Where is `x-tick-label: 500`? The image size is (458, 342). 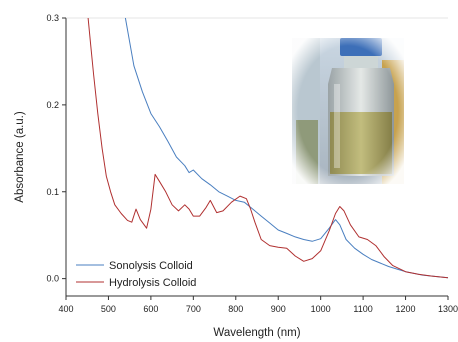
x-tick-label: 500 is located at coordinates (108, 309).